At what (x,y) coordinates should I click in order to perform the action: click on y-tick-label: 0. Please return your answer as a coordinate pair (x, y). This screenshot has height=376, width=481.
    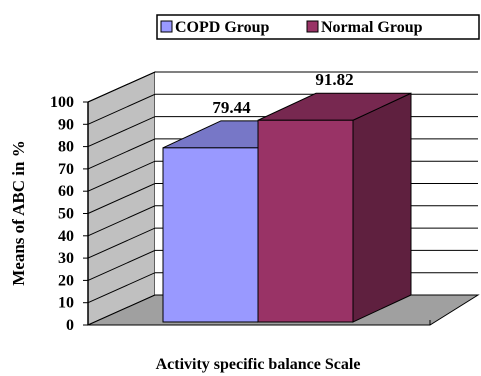
    Looking at the image, I should click on (70, 325).